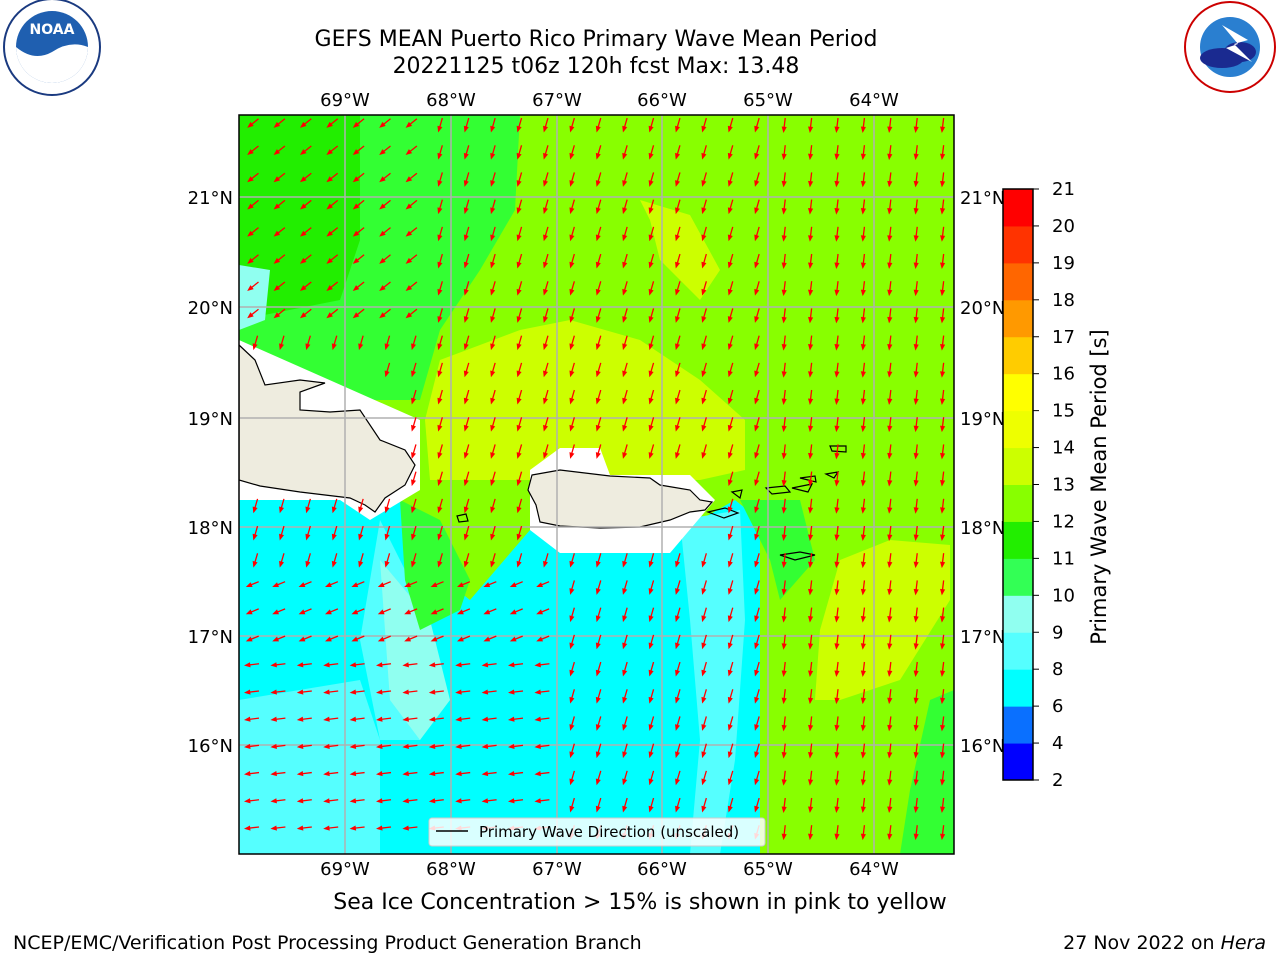 This screenshot has height=960, width=1280. I want to click on lat-label: 20°N, so click(982, 308).